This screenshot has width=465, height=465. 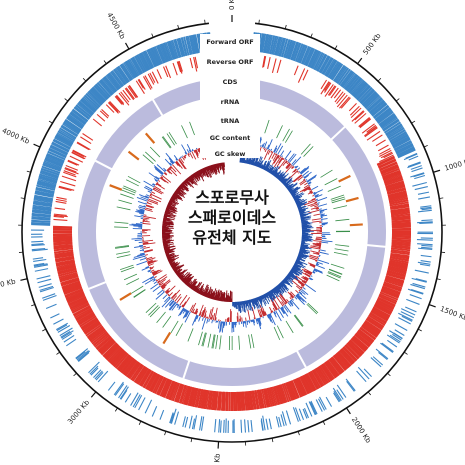 I want to click on track-label-cds: CDS, so click(x=230, y=82).